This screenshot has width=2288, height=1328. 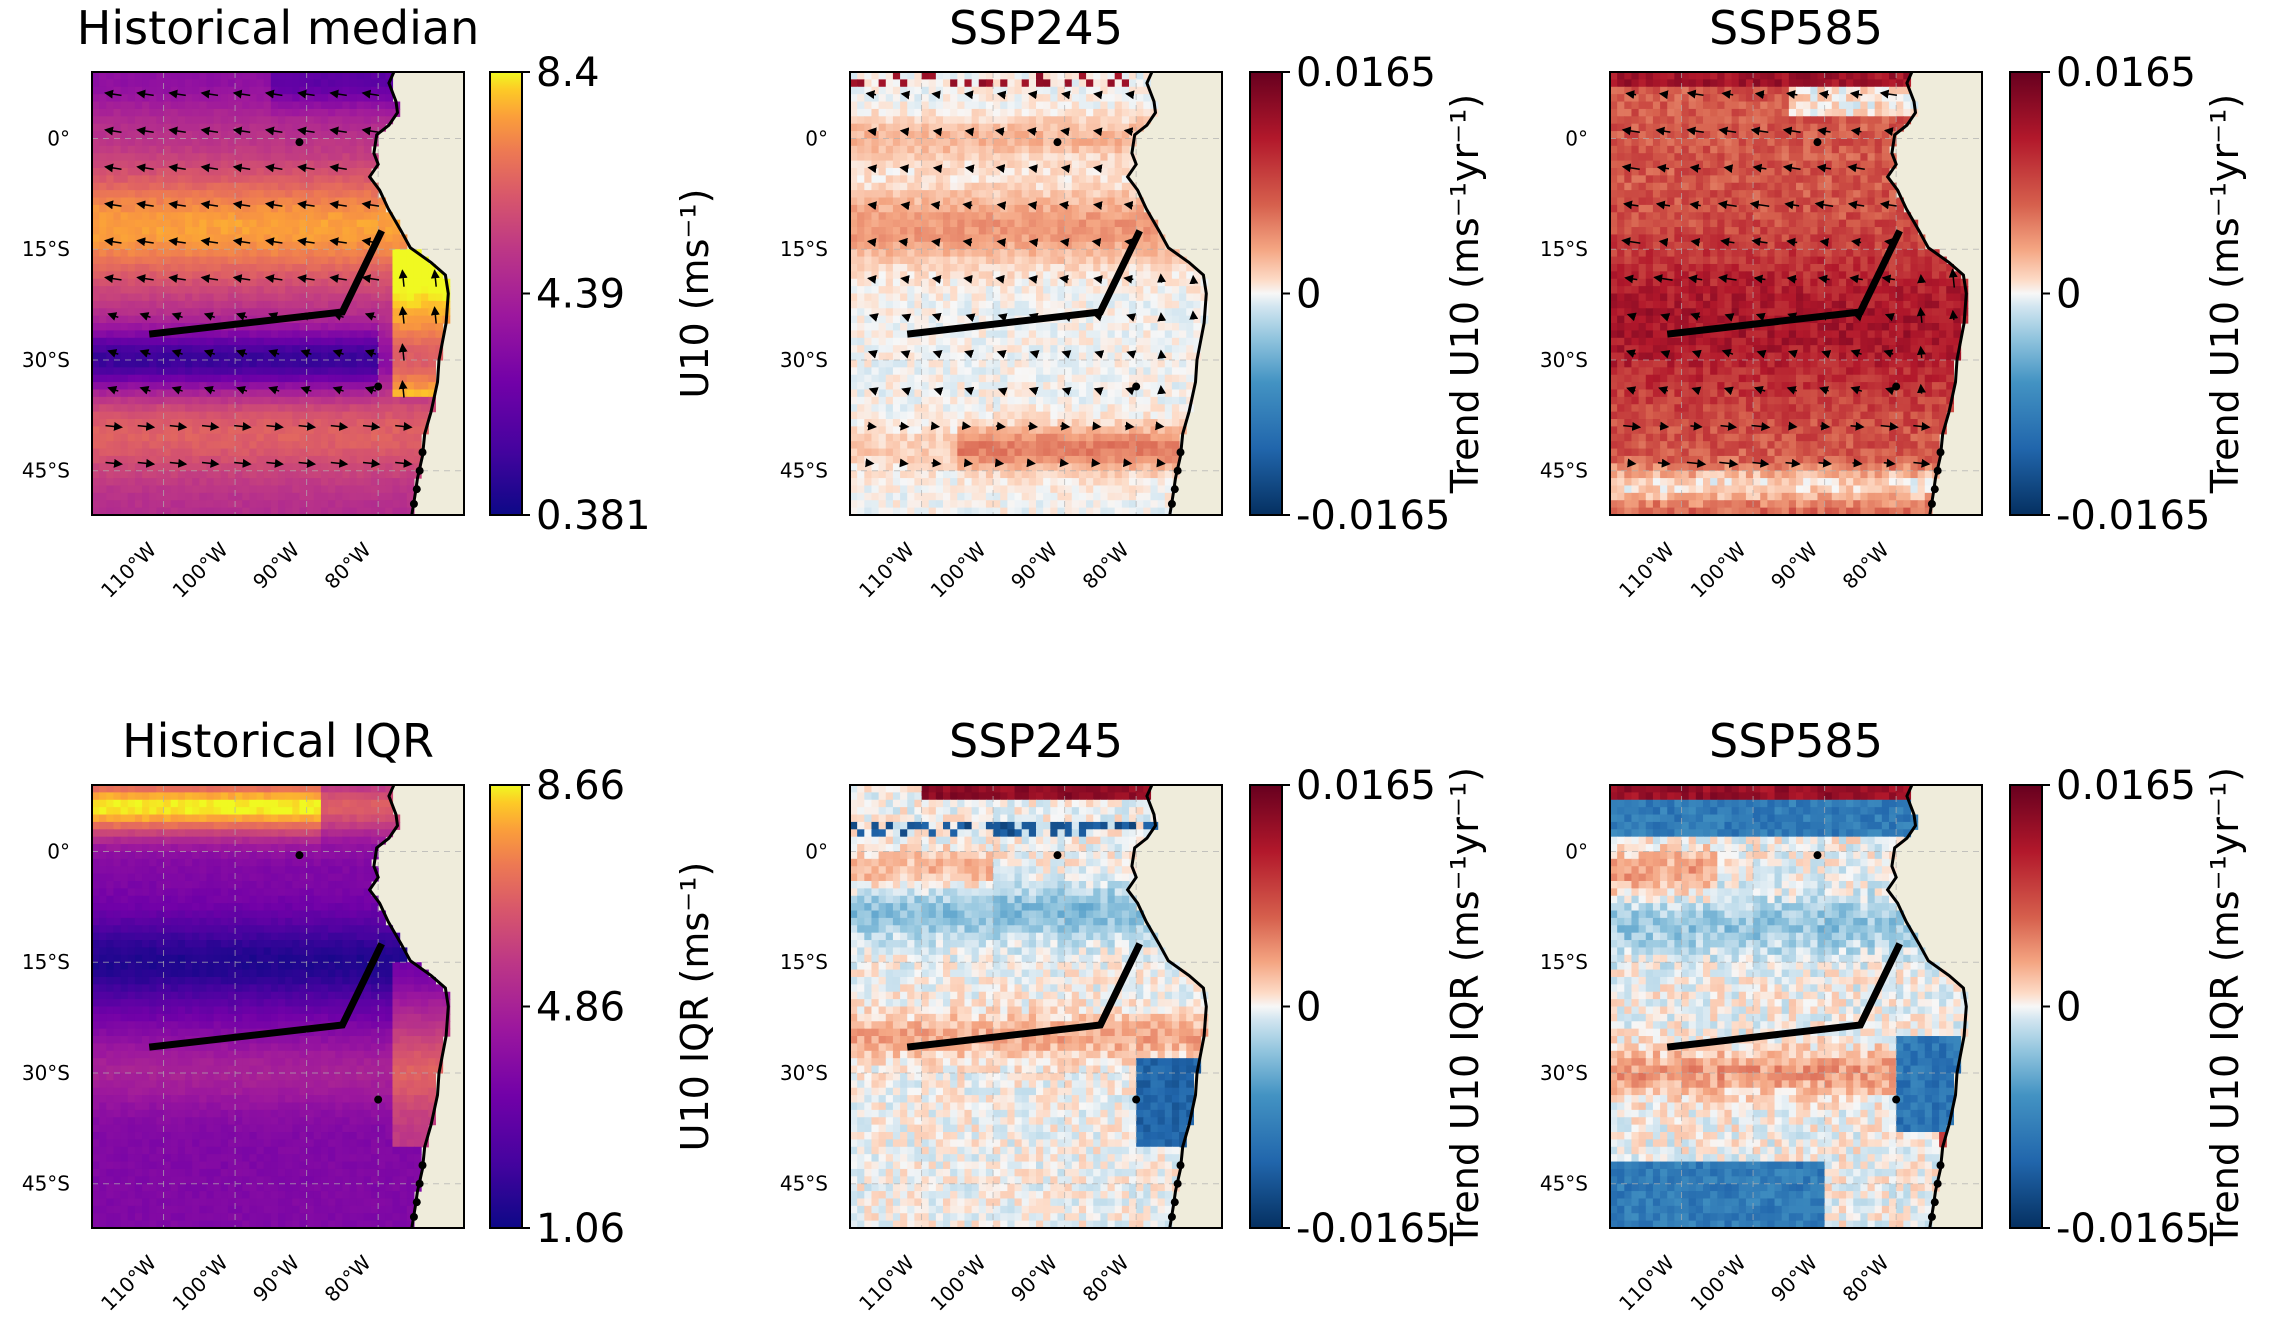 I want to click on panel-title: Historical median, so click(x=278, y=28).